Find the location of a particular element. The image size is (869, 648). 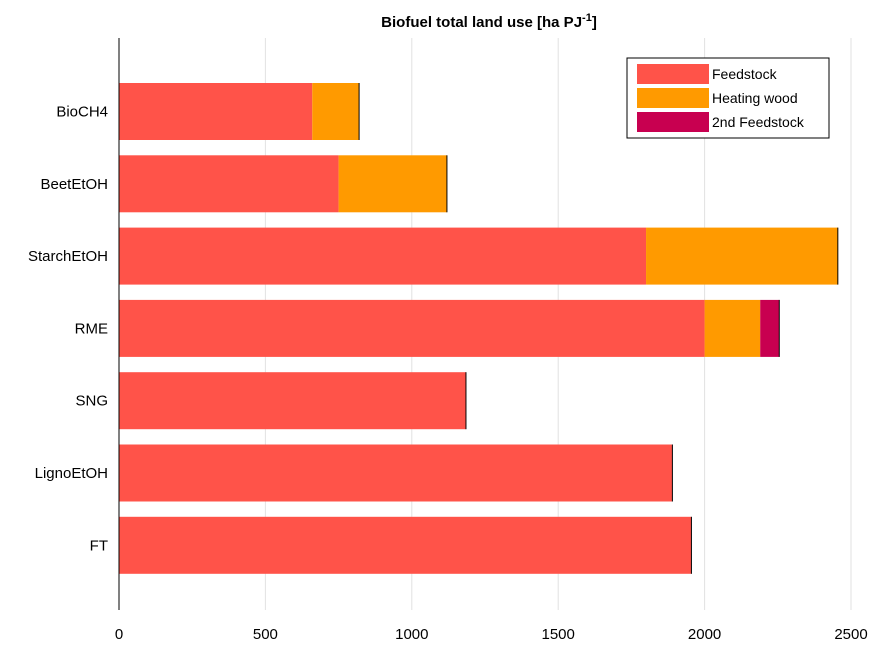

y-tick-label: StarchEtOH is located at coordinates (68, 256).